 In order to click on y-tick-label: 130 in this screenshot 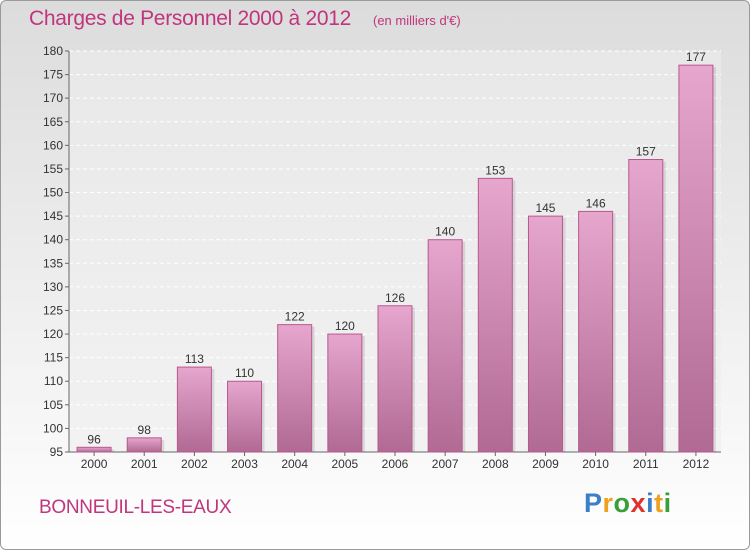, I will do `click(53, 287)`.